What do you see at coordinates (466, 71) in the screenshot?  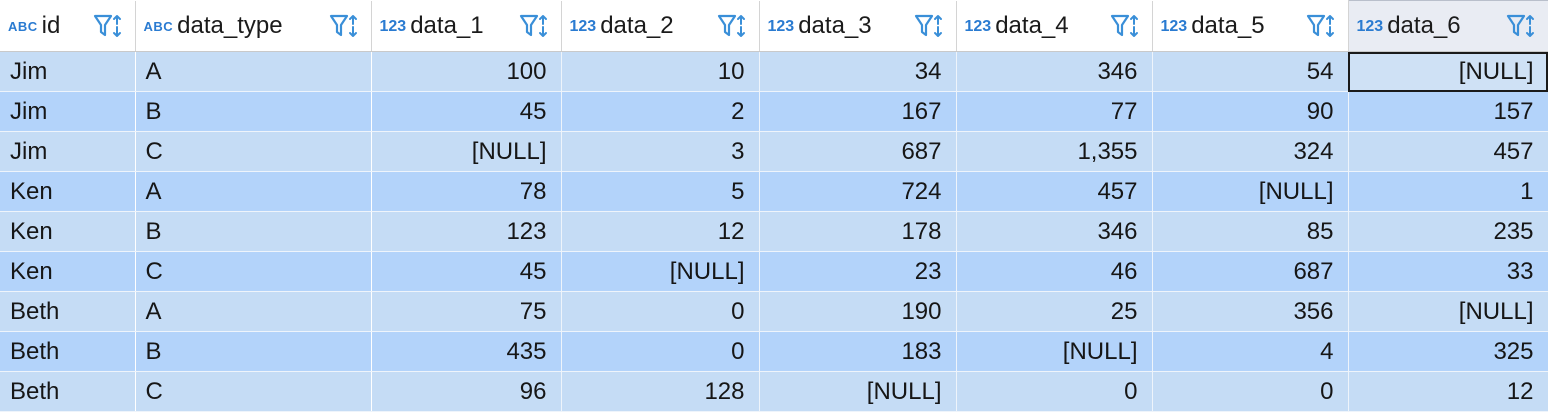 I see `cell-data-1: 100` at bounding box center [466, 71].